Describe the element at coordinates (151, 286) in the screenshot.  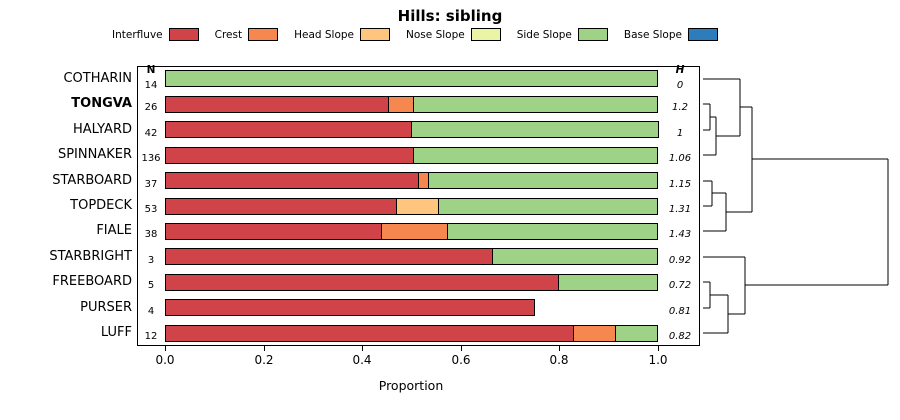
I see `n-value: 5` at that location.